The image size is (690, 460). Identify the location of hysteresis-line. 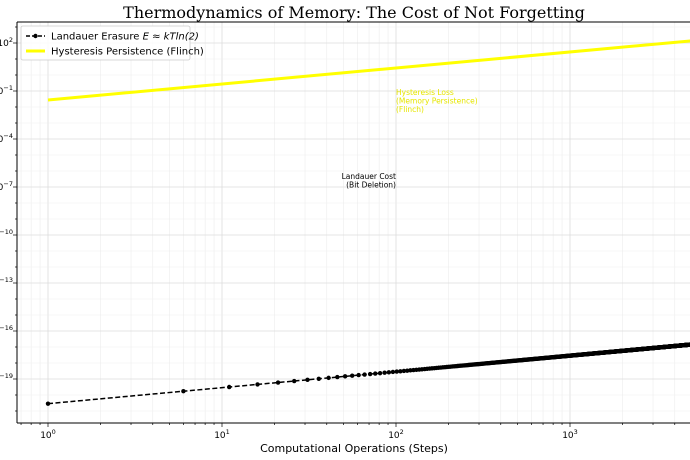
(368, 70).